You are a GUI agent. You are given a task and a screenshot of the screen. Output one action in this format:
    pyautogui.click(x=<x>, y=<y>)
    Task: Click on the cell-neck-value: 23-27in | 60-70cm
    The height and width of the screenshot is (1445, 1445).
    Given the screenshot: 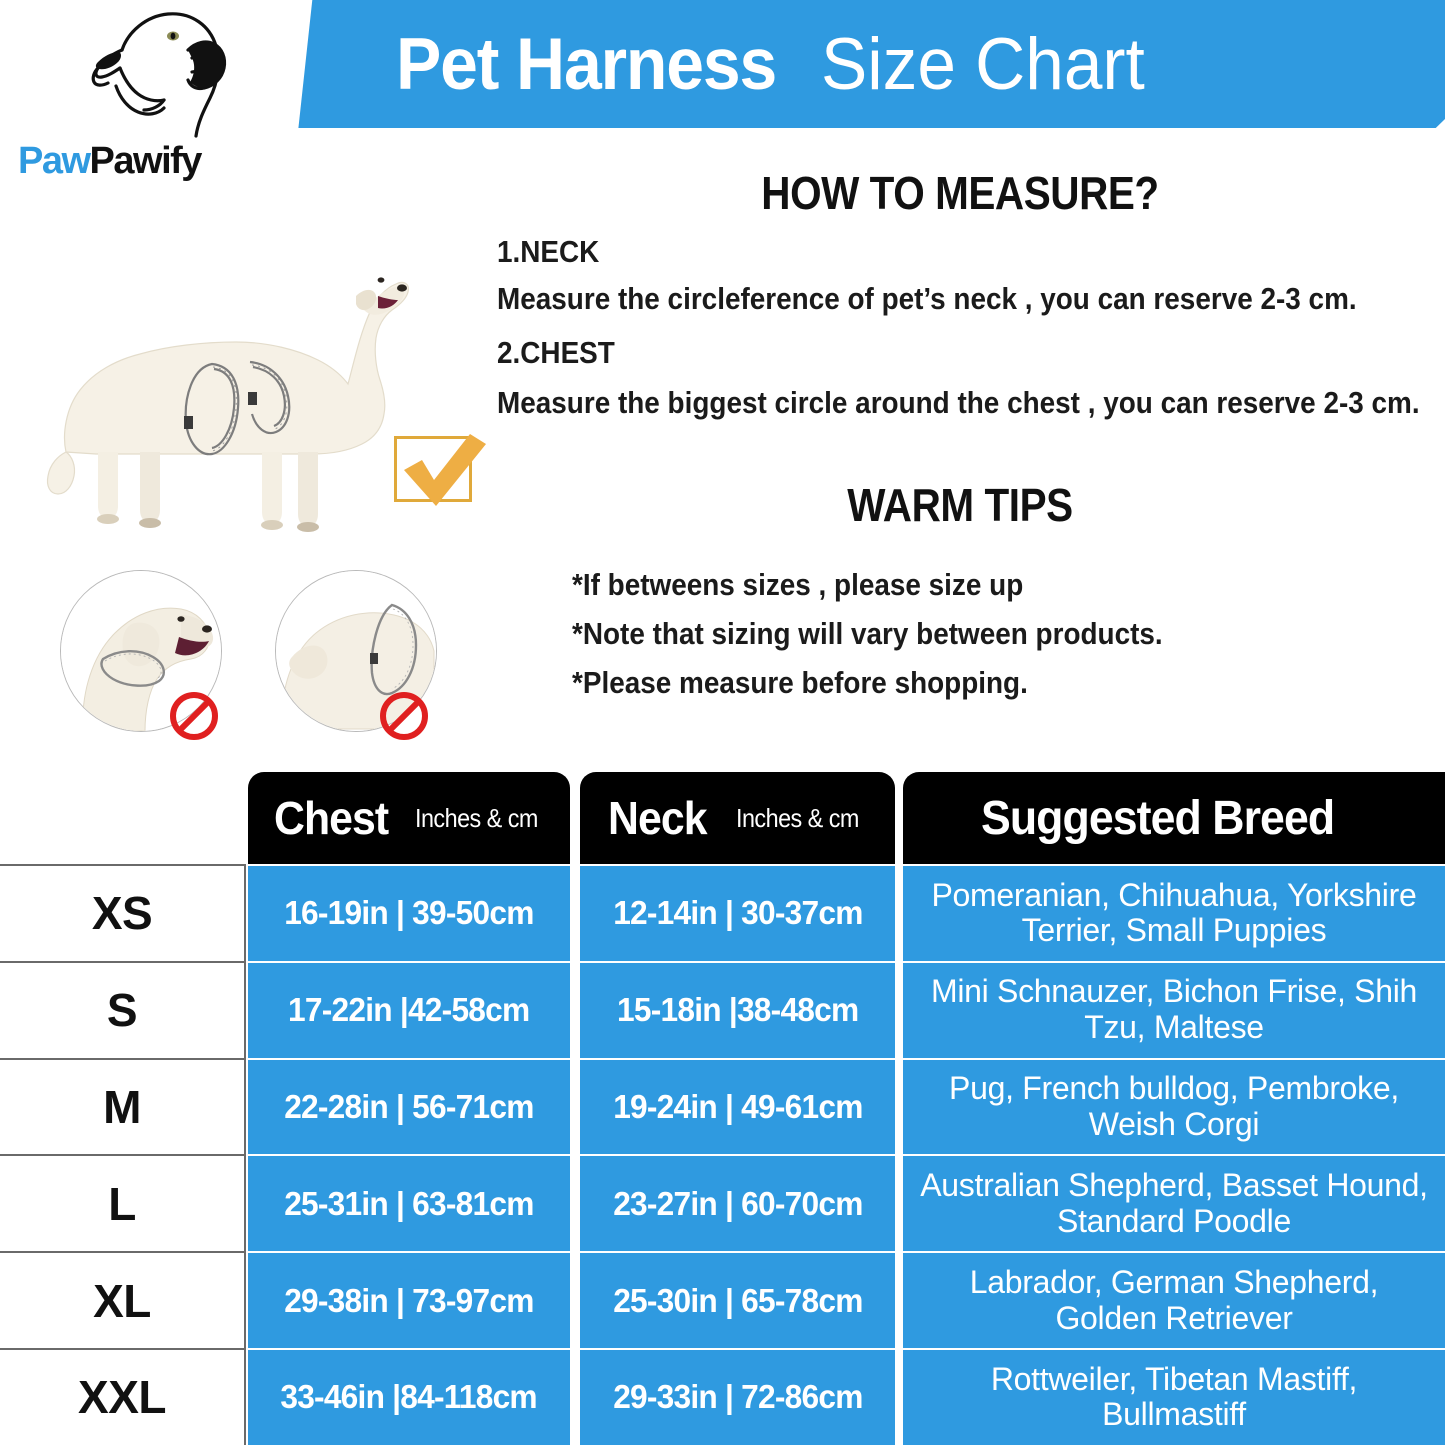 What is the action you would take?
    pyautogui.click(x=737, y=1203)
    